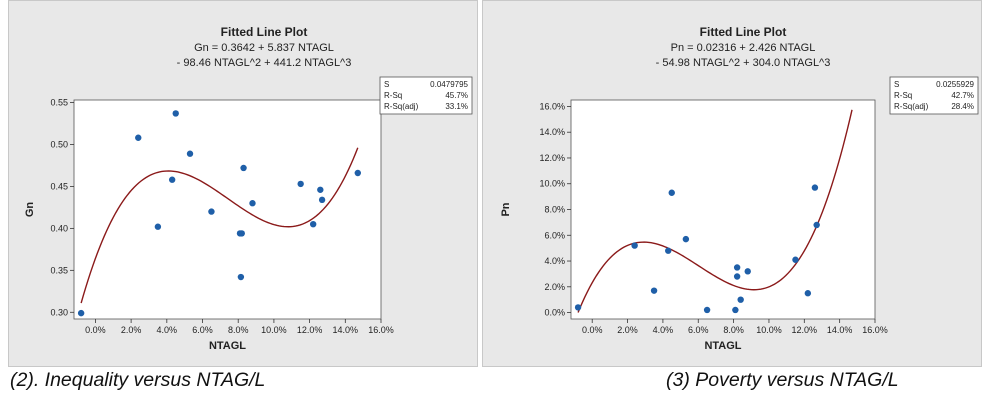 This screenshot has width=990, height=398. Describe the element at coordinates (554, 287) in the screenshot. I see `y-tick-label: 2.0%` at that location.